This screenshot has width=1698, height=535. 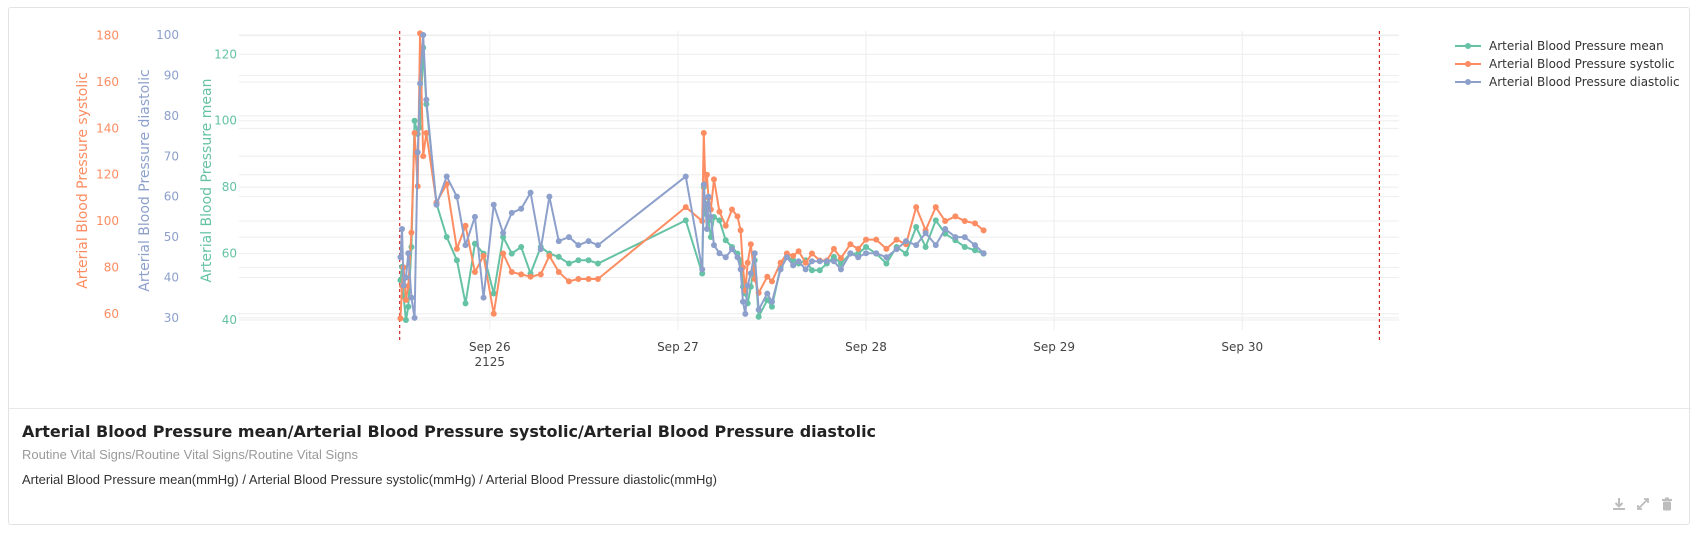 I want to click on trash-icon, so click(x=1667, y=504).